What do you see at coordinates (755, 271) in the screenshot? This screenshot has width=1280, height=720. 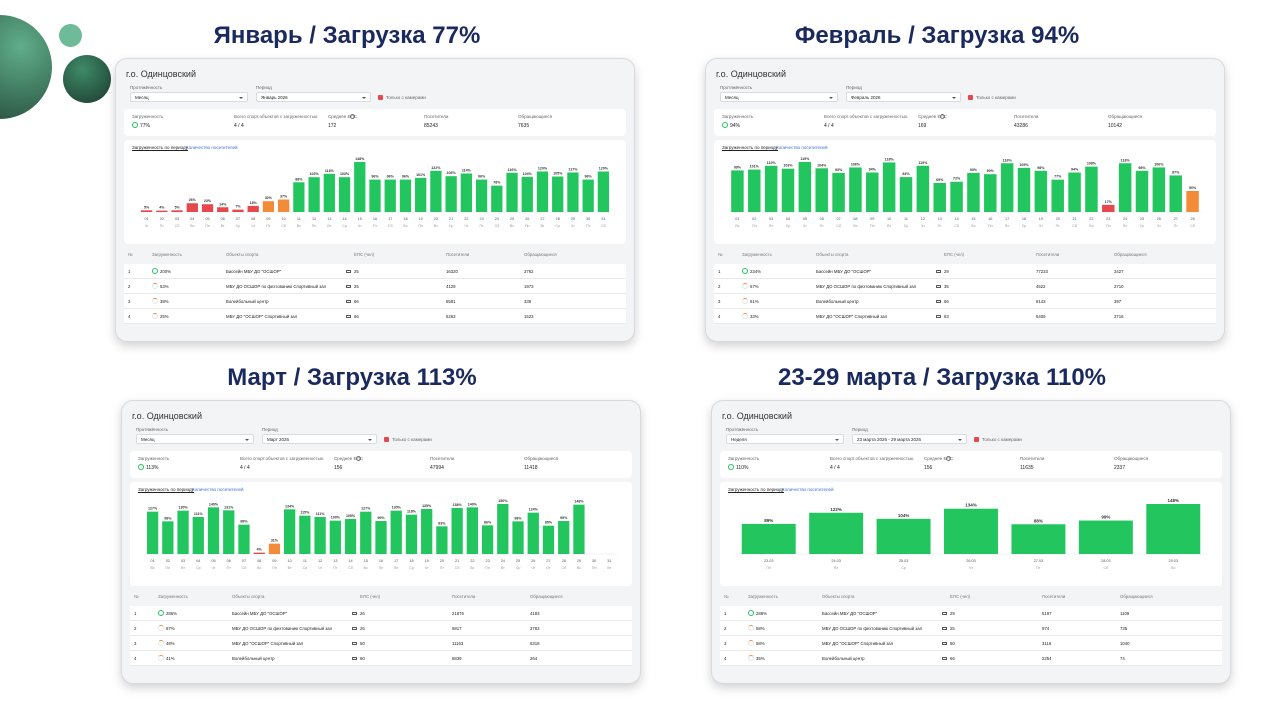 I see `table-cell: 234%` at bounding box center [755, 271].